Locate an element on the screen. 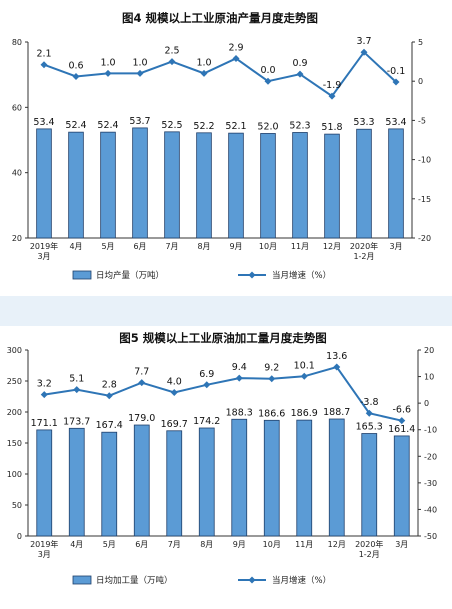 The height and width of the screenshot is (609, 452). bar-value-label: 52.3 is located at coordinates (299, 125).